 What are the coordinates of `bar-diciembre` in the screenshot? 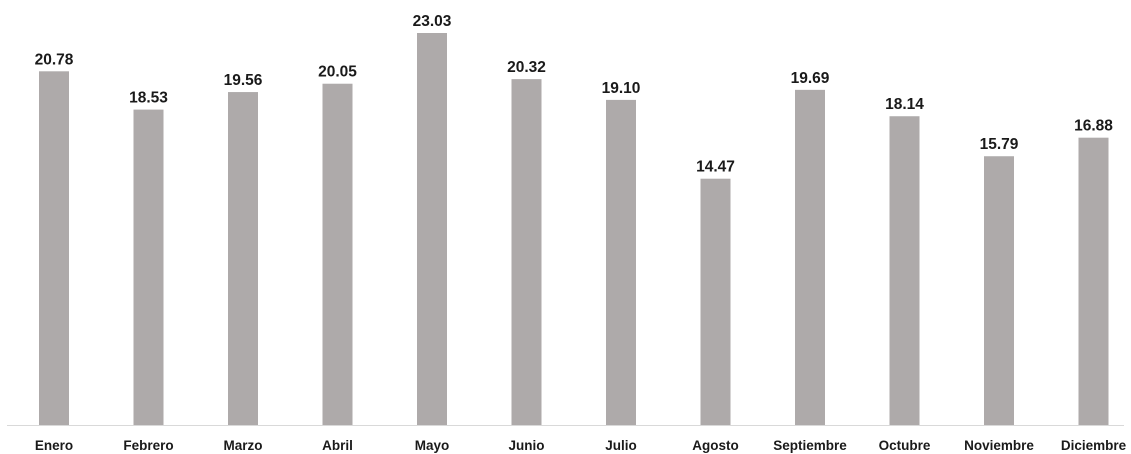 It's located at (1093, 281).